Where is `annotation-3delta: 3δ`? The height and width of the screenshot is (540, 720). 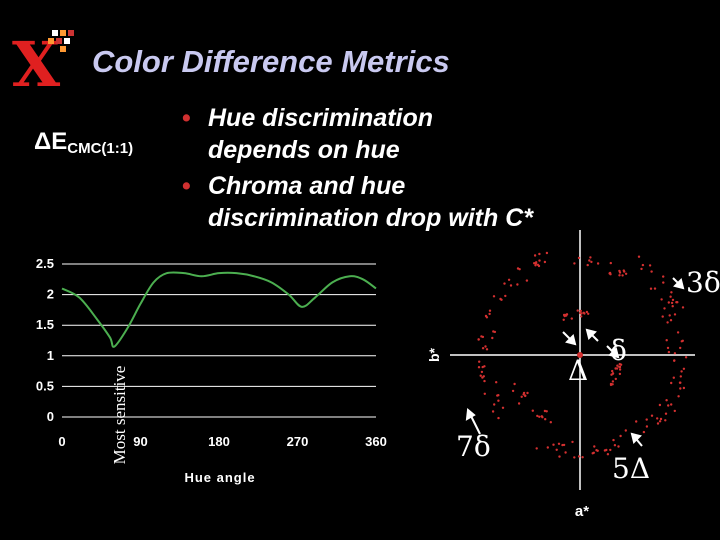 annotation-3delta: 3δ is located at coordinates (703, 282).